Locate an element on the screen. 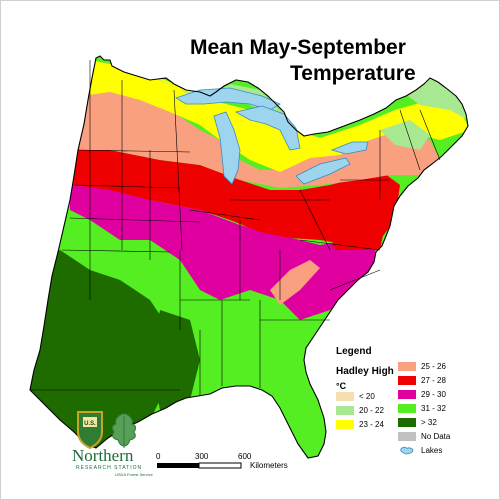 The image size is (500, 500). scale-tick-600: 600 is located at coordinates (245, 456).